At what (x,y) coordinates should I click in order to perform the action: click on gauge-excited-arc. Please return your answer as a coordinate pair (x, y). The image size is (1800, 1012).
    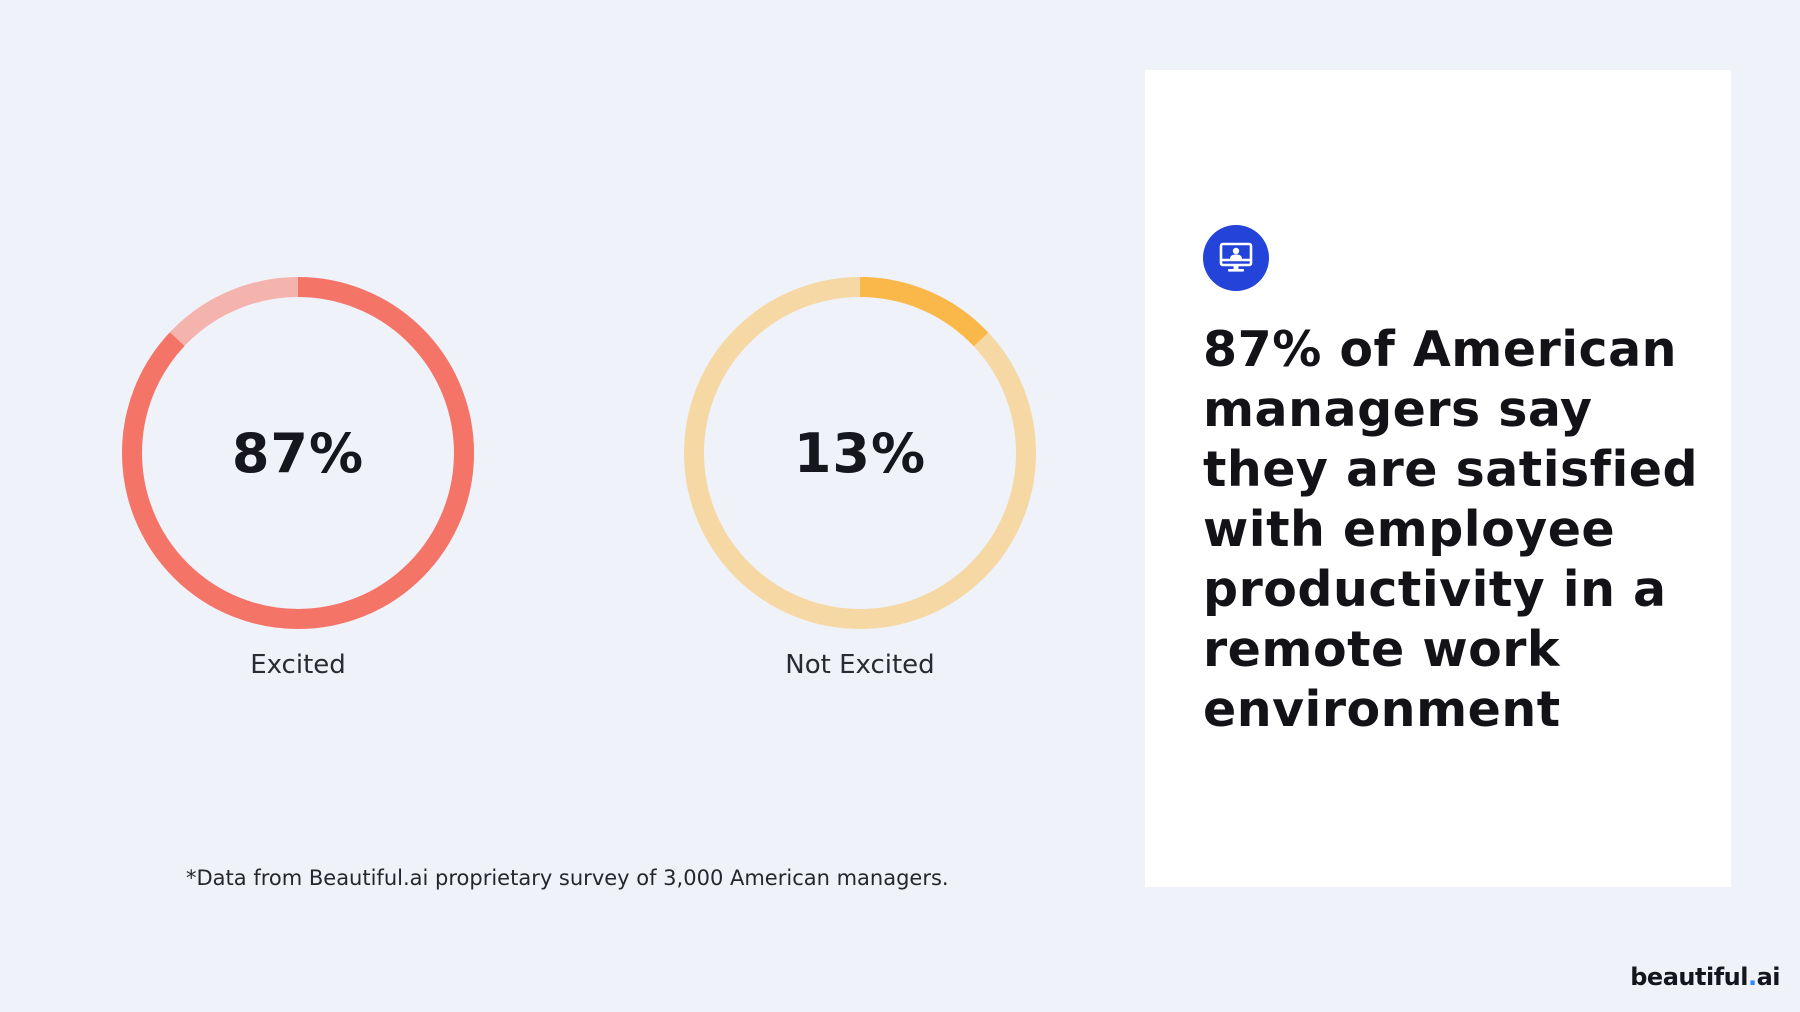
    Looking at the image, I should click on (298, 453).